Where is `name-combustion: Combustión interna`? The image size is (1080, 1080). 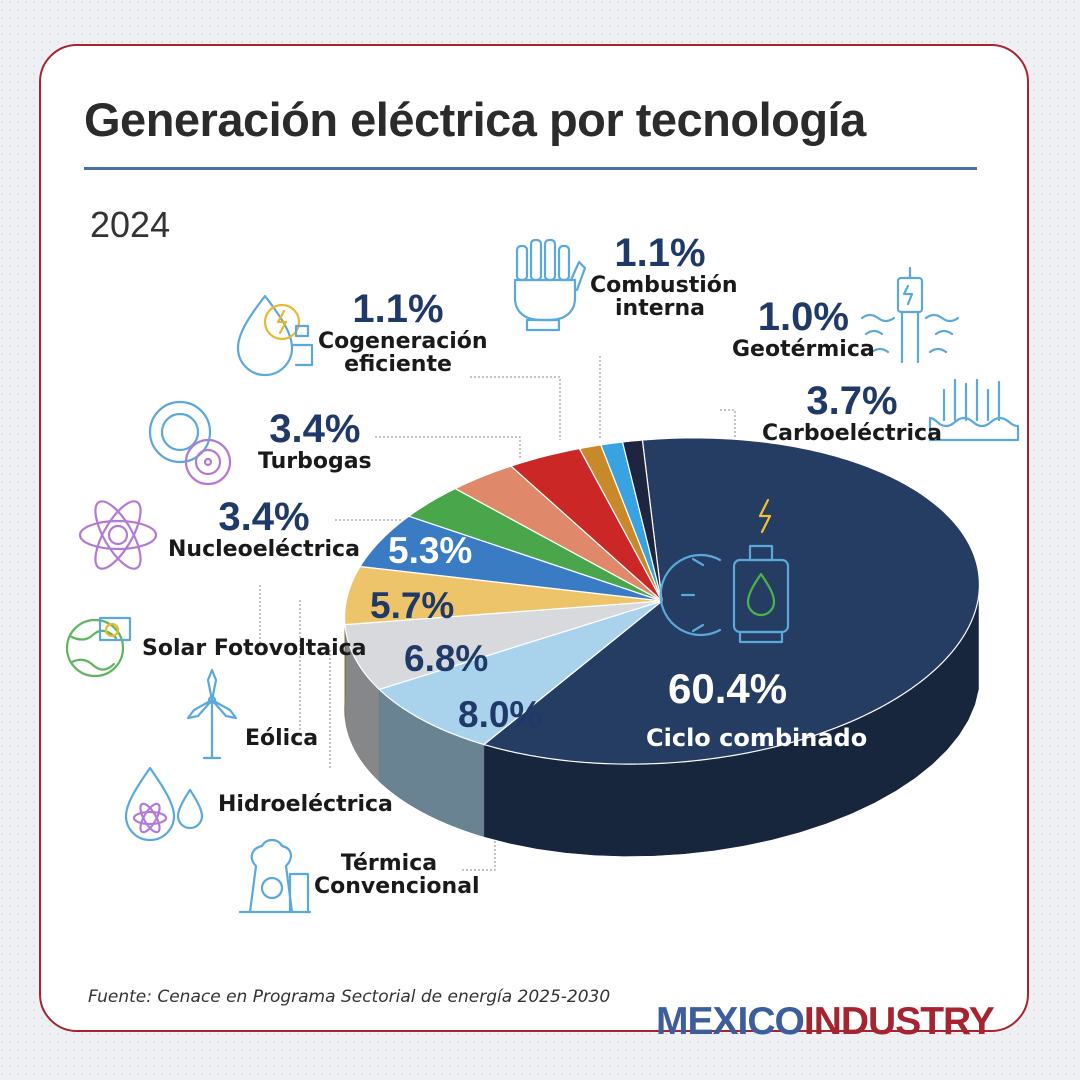
name-combustion: Combustión interna is located at coordinates (664, 297).